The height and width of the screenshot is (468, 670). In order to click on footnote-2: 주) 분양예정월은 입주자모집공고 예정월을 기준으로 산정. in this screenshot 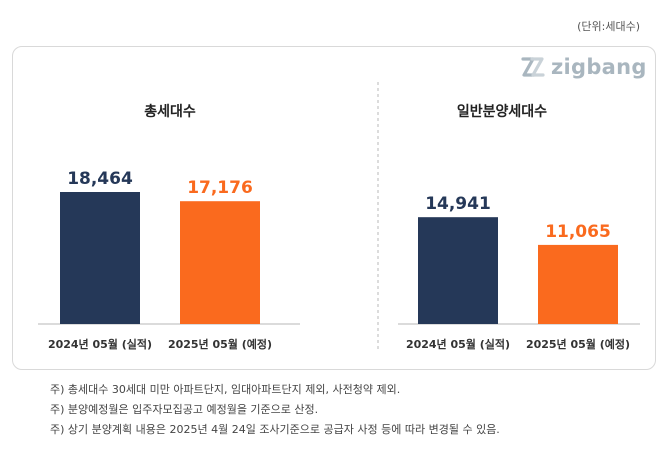, I will do `click(184, 409)`.